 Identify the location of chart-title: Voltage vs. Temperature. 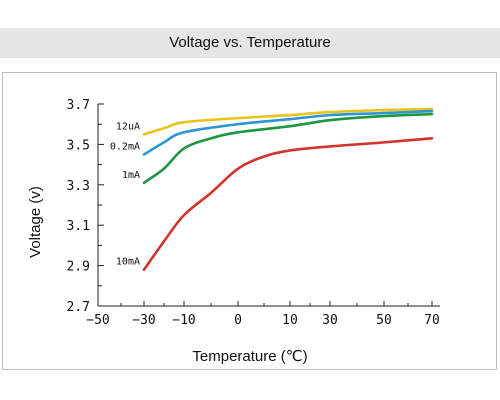
(250, 42).